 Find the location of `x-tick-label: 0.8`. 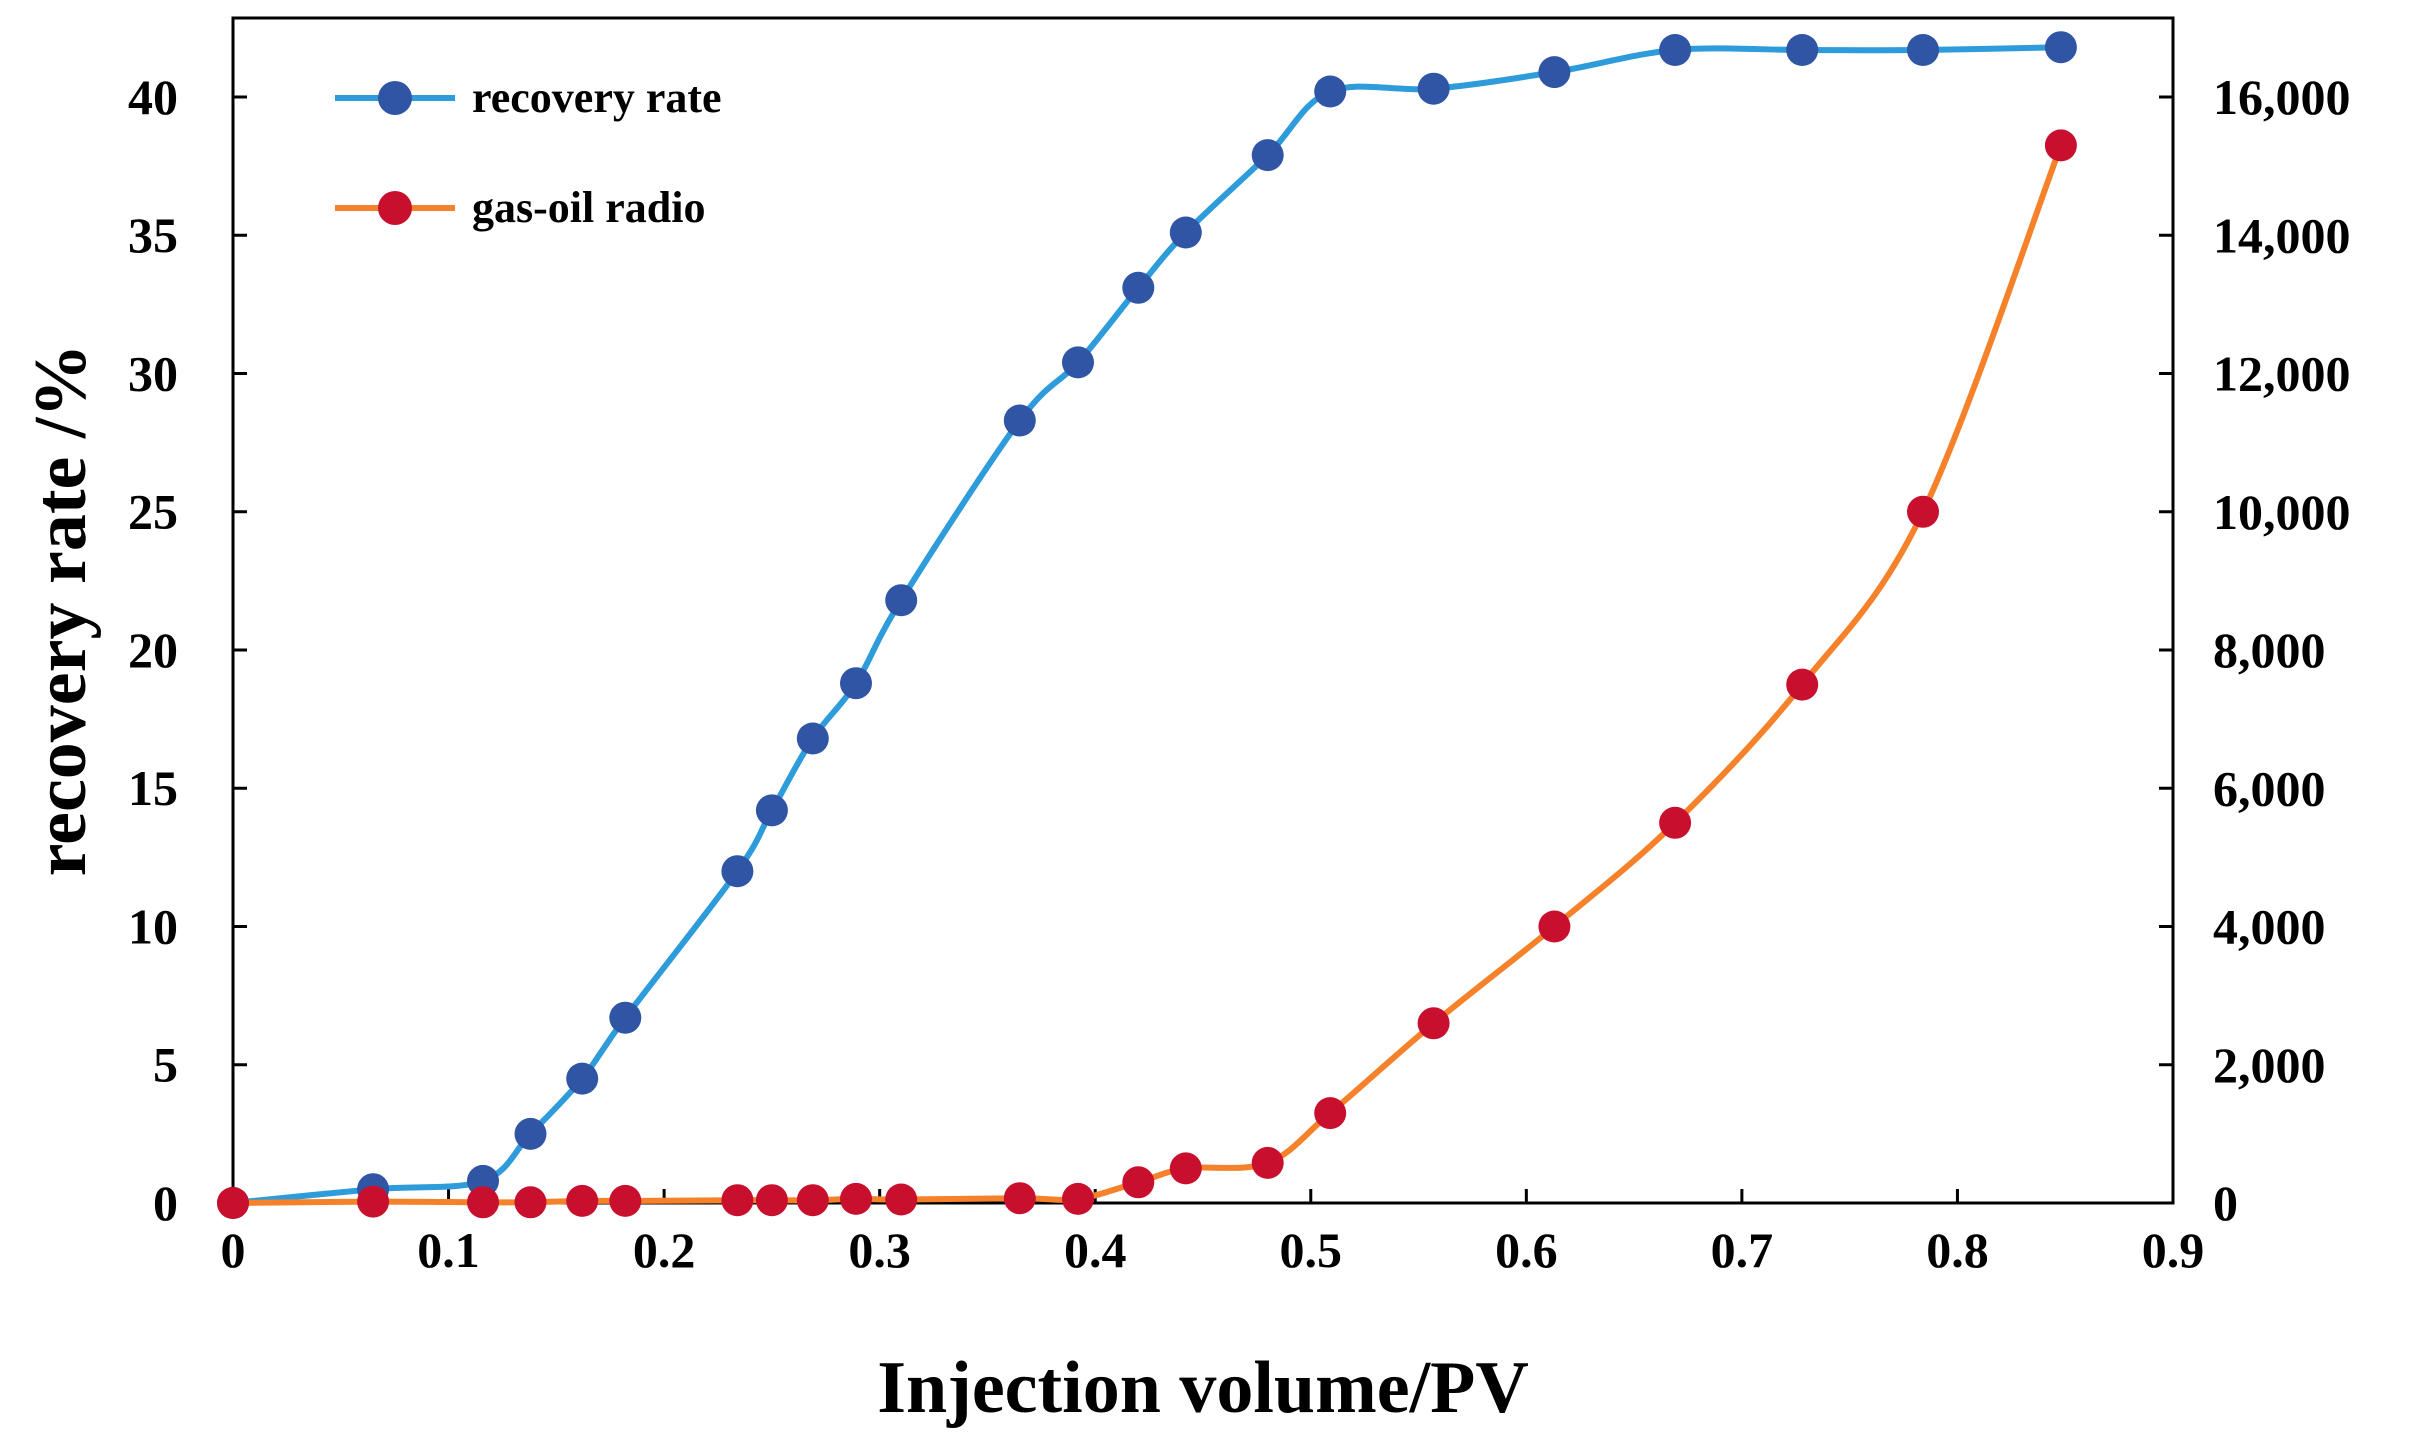

x-tick-label: 0.8 is located at coordinates (1957, 1250).